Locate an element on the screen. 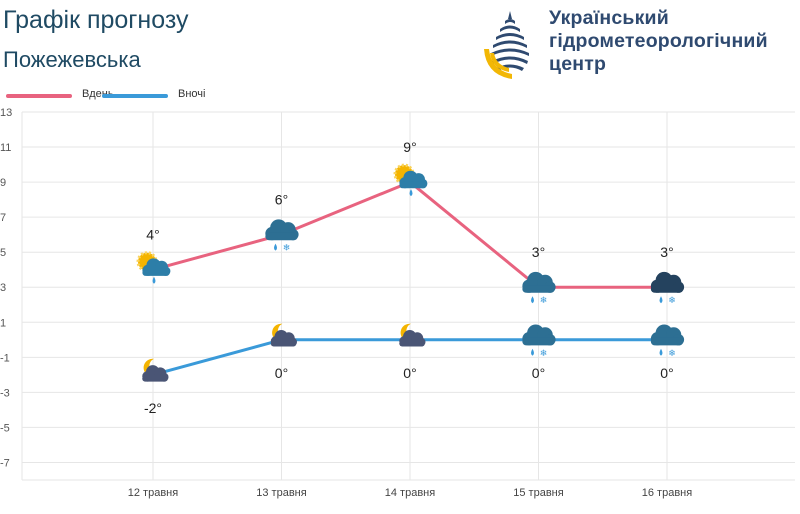 This screenshot has width=800, height=514. data-label-night: -2° is located at coordinates (153, 408).